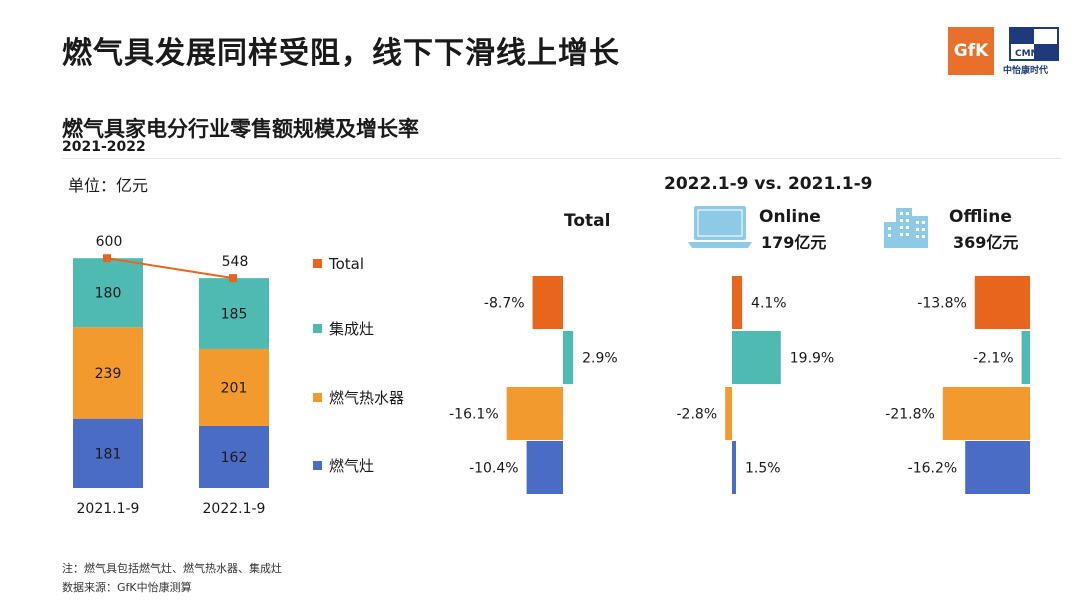  What do you see at coordinates (986, 242) in the screenshot?
I see `offline-sales-value: 369亿元` at bounding box center [986, 242].